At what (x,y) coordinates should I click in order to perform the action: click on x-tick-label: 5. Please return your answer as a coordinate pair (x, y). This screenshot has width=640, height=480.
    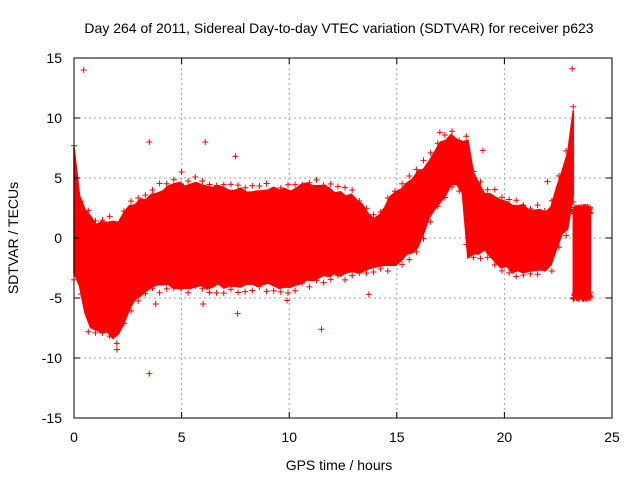
    Looking at the image, I should click on (182, 437).